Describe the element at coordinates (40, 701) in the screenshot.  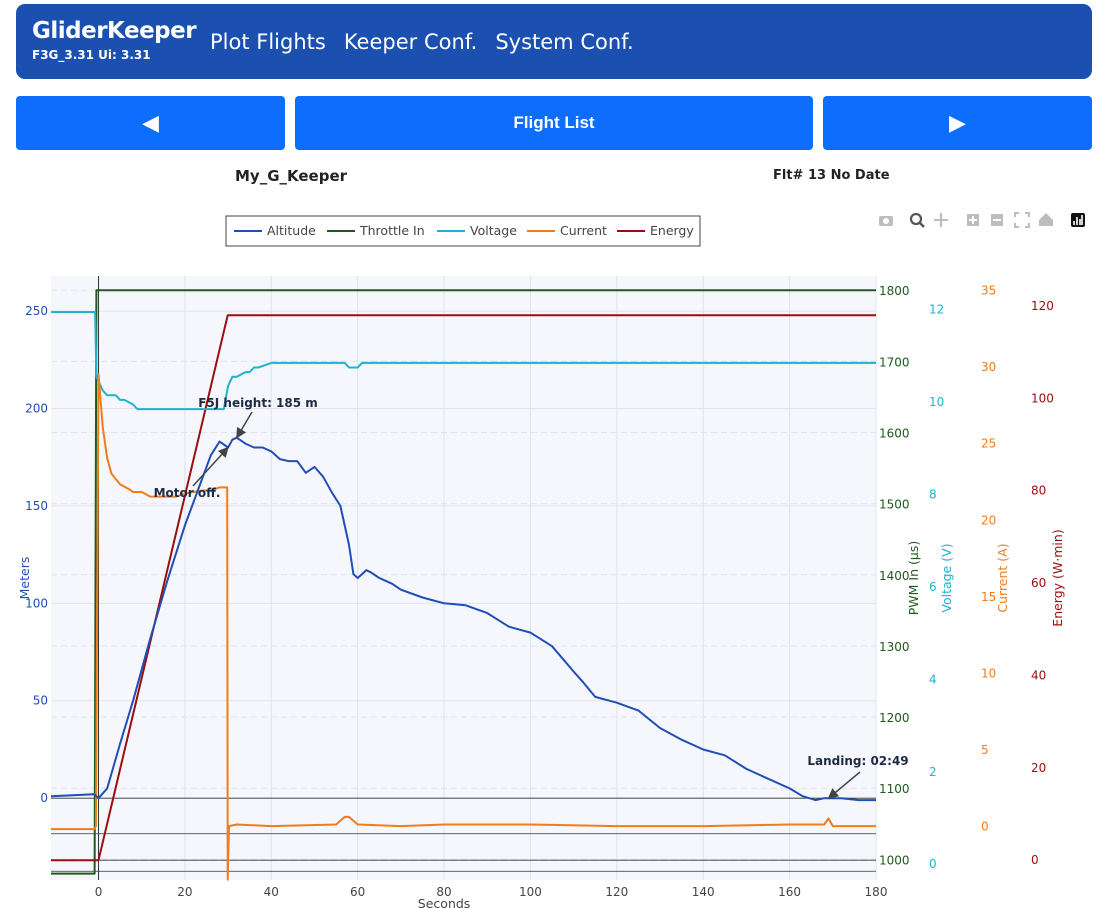
I see `y-tick-label-altitude: 50` at that location.